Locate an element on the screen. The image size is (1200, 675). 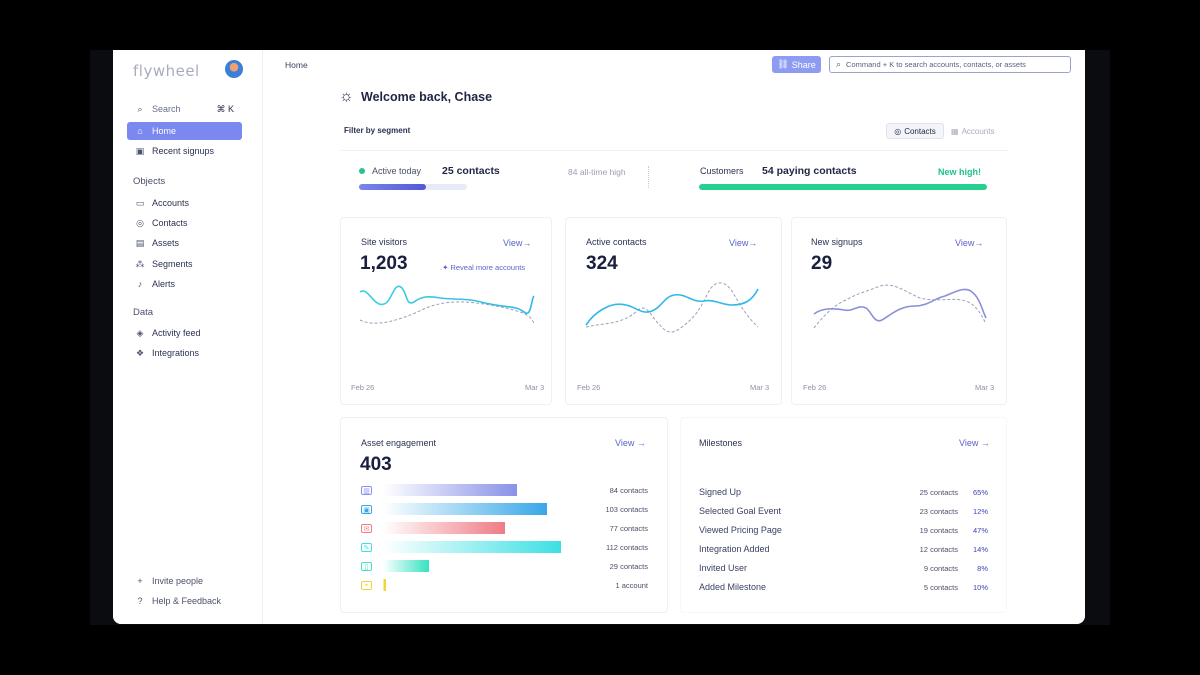
milestone-label: Added Milestone is located at coordinates (733, 587).